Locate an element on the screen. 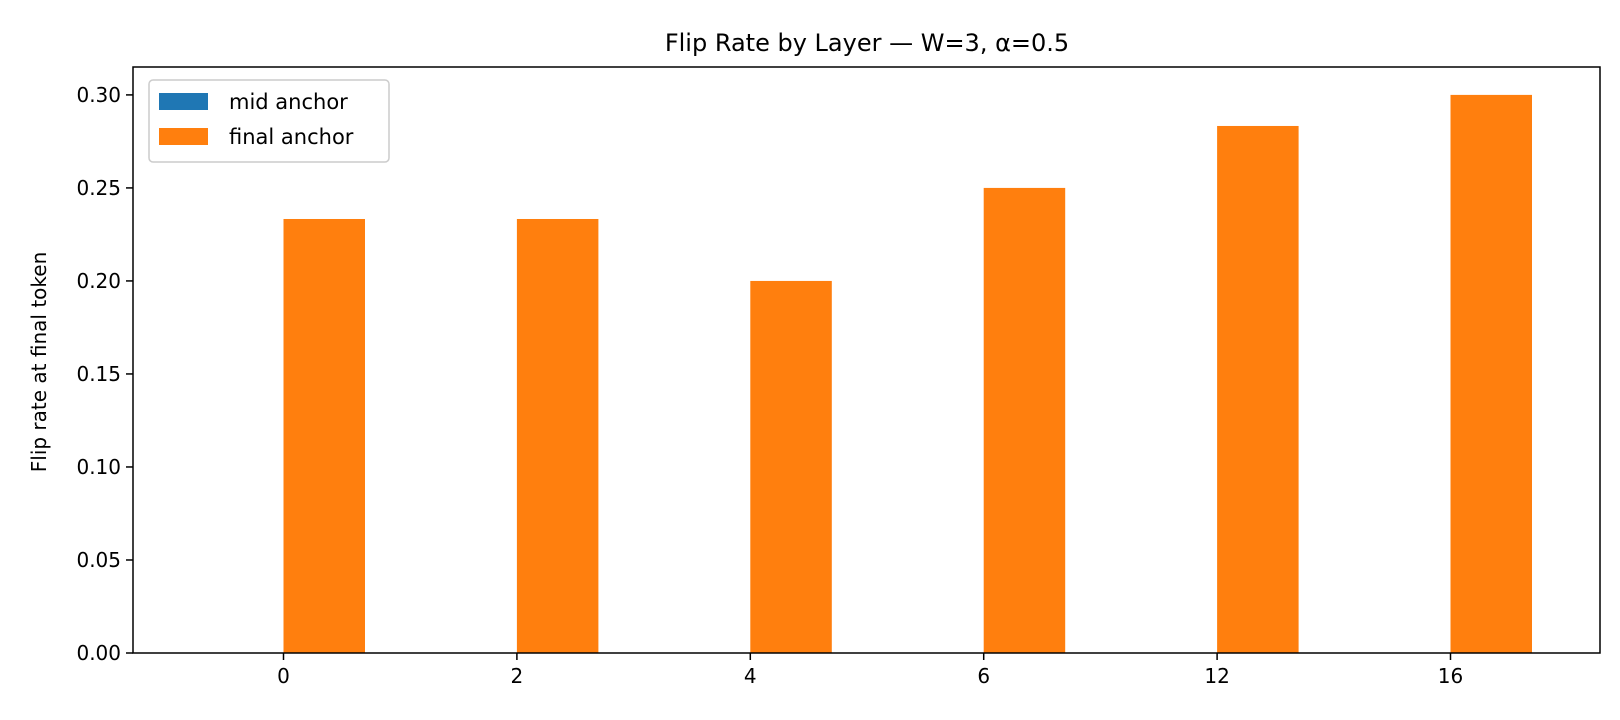 This screenshot has height=720, width=1620. y-axis-ticks: 0.00 0.05 0.10 0.15 0.20 0.25 0.30 is located at coordinates (104, 374).